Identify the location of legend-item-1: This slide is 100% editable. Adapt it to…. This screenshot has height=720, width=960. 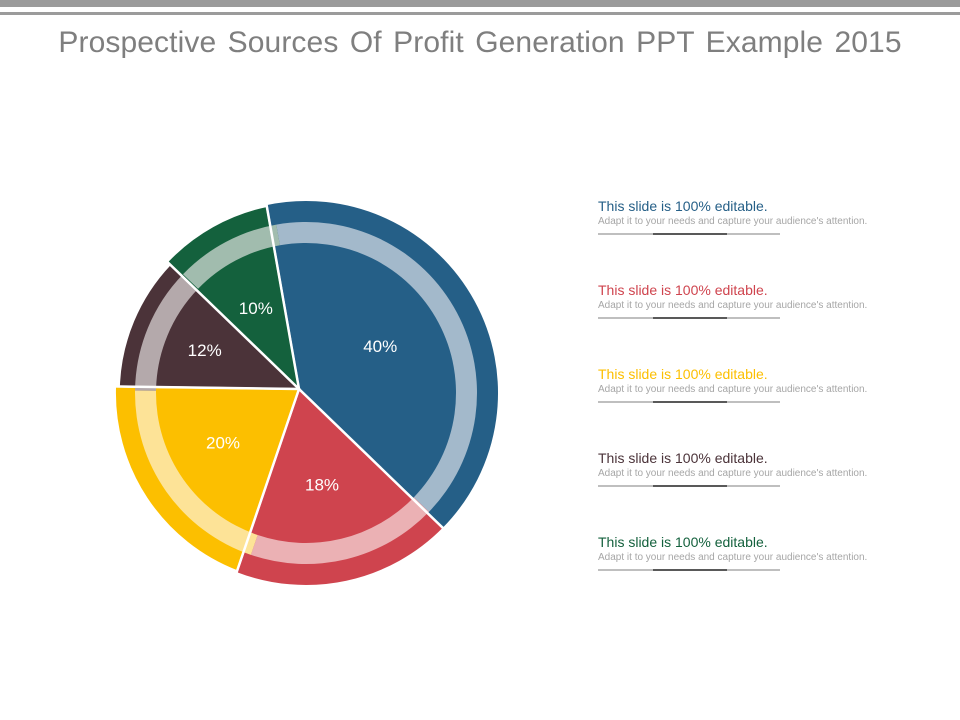
(743, 216).